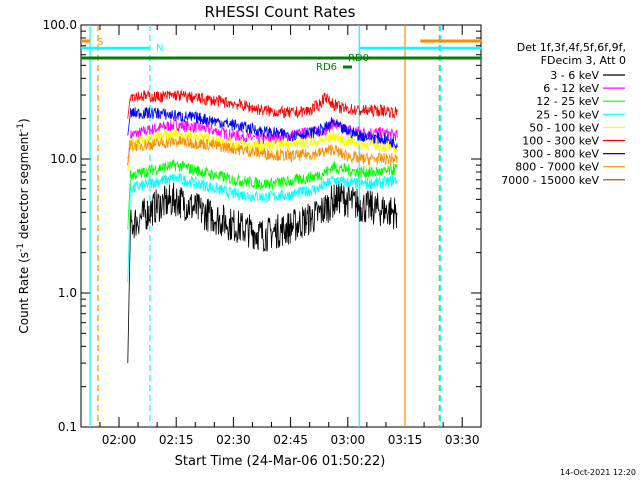  I want to click on annotation-rd6-label: RD6, so click(326, 67).